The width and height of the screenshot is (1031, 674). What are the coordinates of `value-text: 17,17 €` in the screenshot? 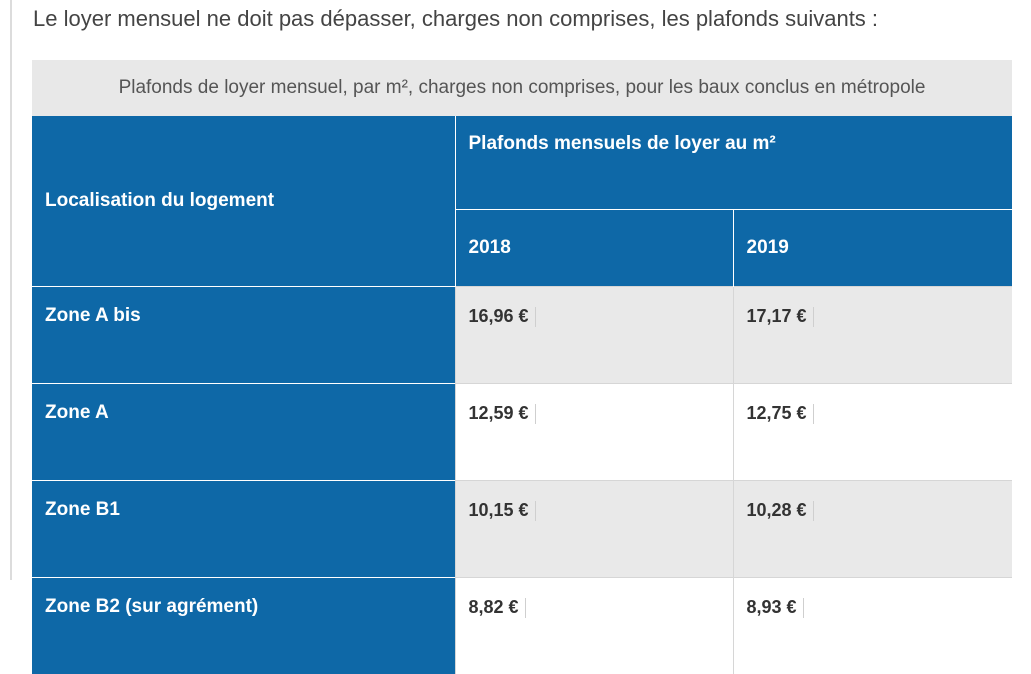 It's located at (777, 316).